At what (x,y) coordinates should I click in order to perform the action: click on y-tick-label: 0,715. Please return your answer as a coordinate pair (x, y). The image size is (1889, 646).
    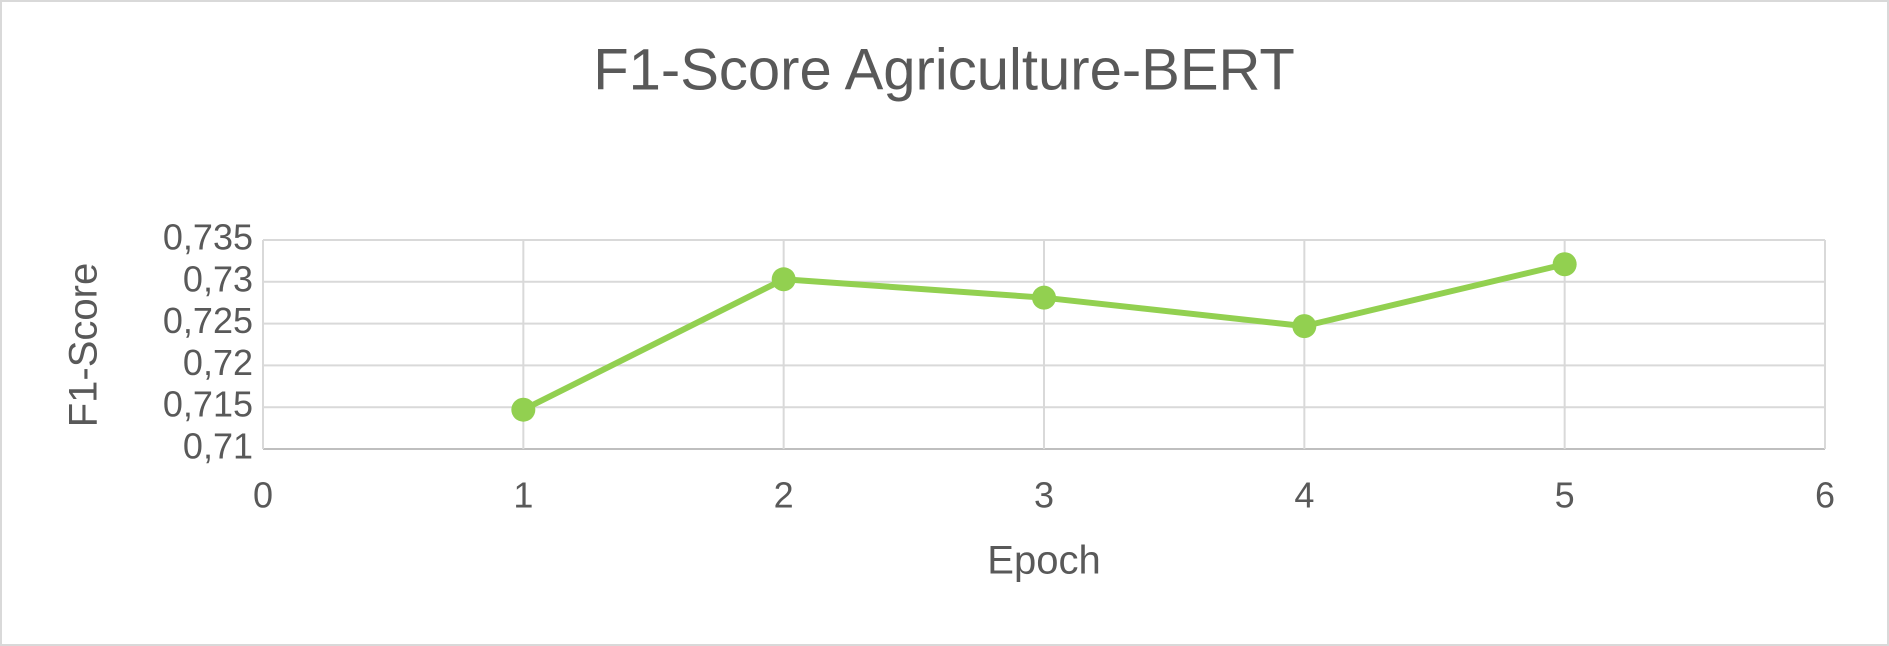
    Looking at the image, I should click on (208, 404).